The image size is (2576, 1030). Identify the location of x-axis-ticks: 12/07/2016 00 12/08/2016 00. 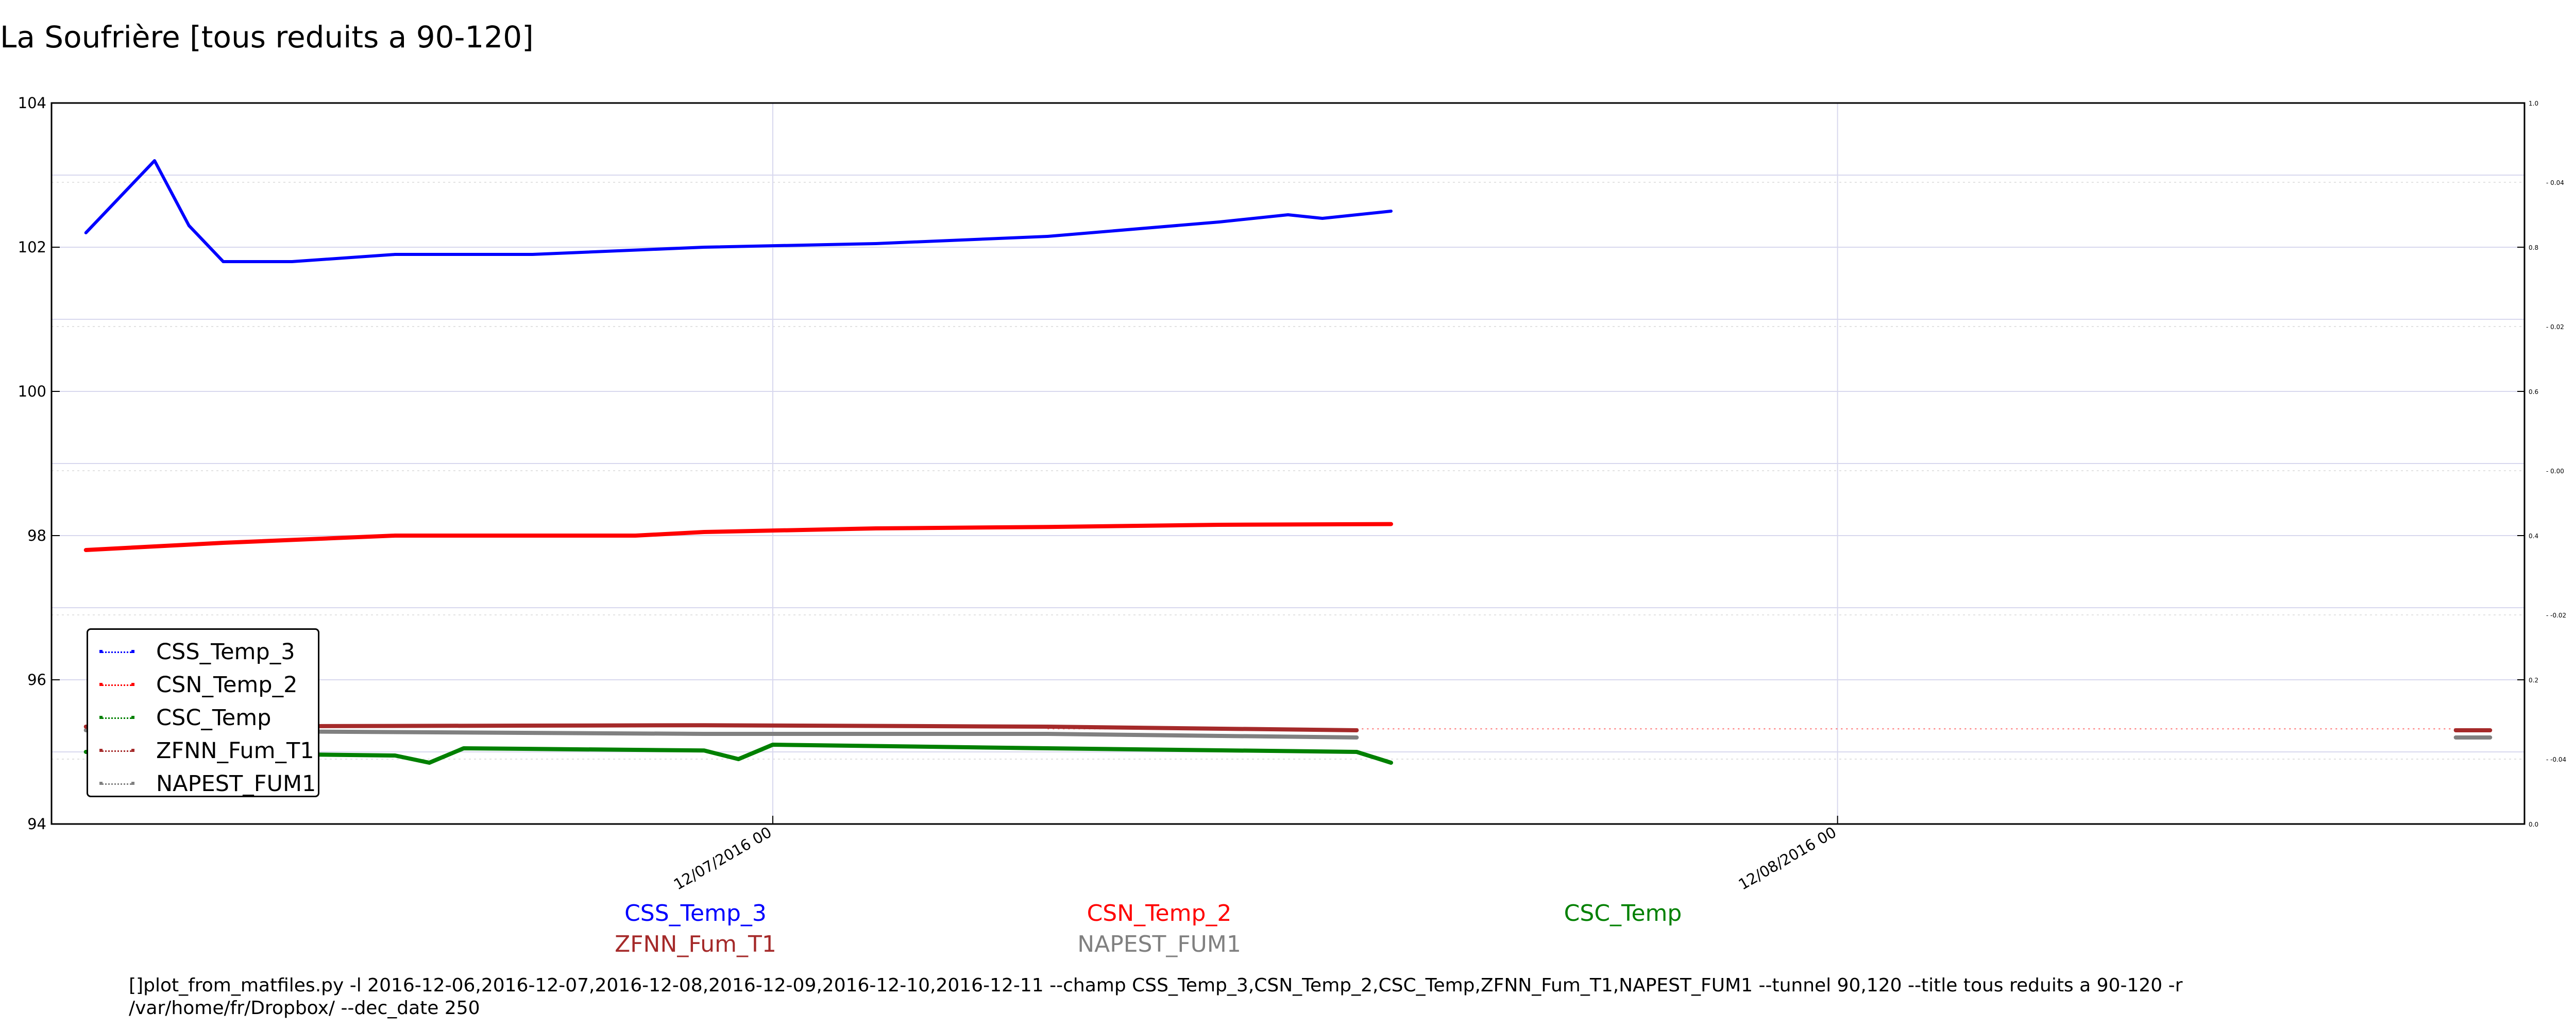
(1255, 855).